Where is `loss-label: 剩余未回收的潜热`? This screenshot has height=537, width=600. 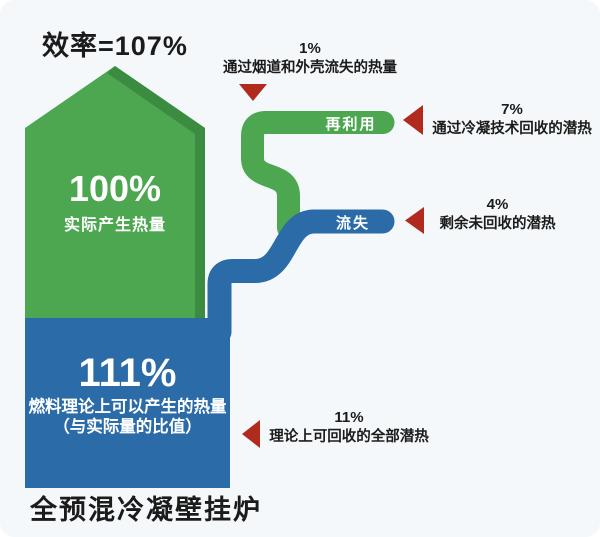 loss-label: 剩余未回收的潜热 is located at coordinates (497, 224).